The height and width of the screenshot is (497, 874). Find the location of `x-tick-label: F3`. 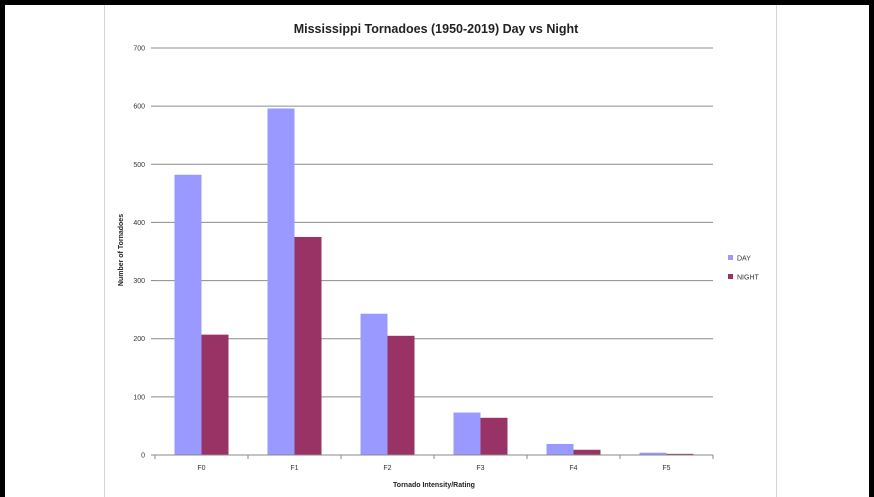

x-tick-label: F3 is located at coordinates (480, 468).